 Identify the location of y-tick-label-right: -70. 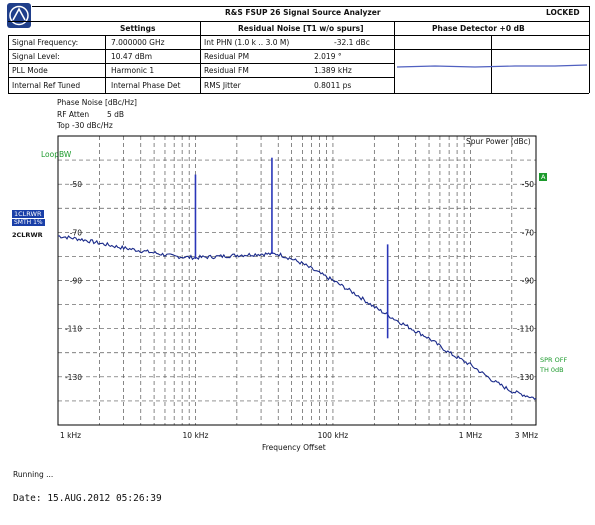
(528, 232).